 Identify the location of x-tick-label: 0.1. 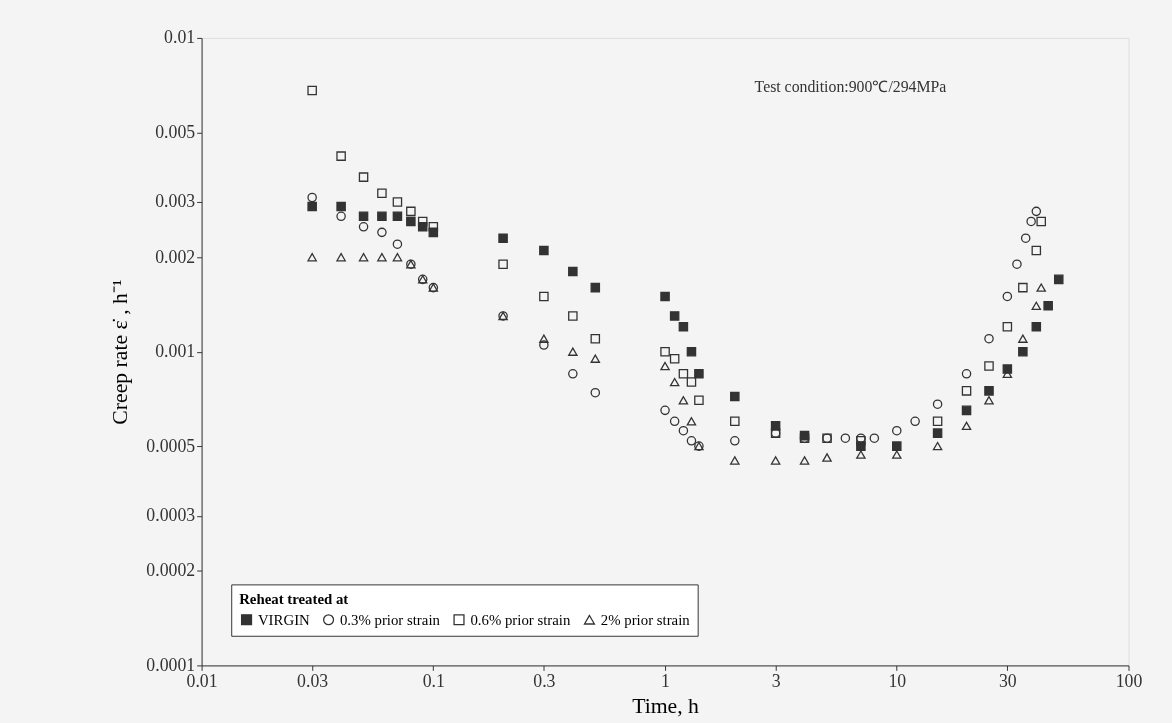
(433, 680).